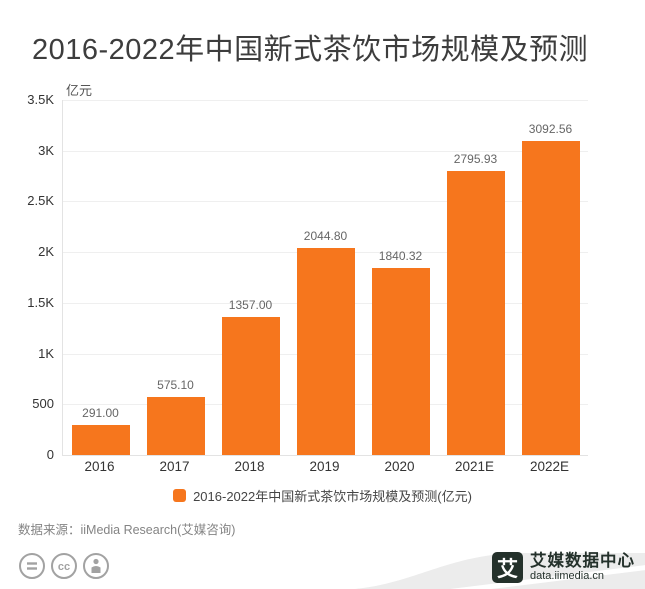  I want to click on bar-2020, so click(400, 361).